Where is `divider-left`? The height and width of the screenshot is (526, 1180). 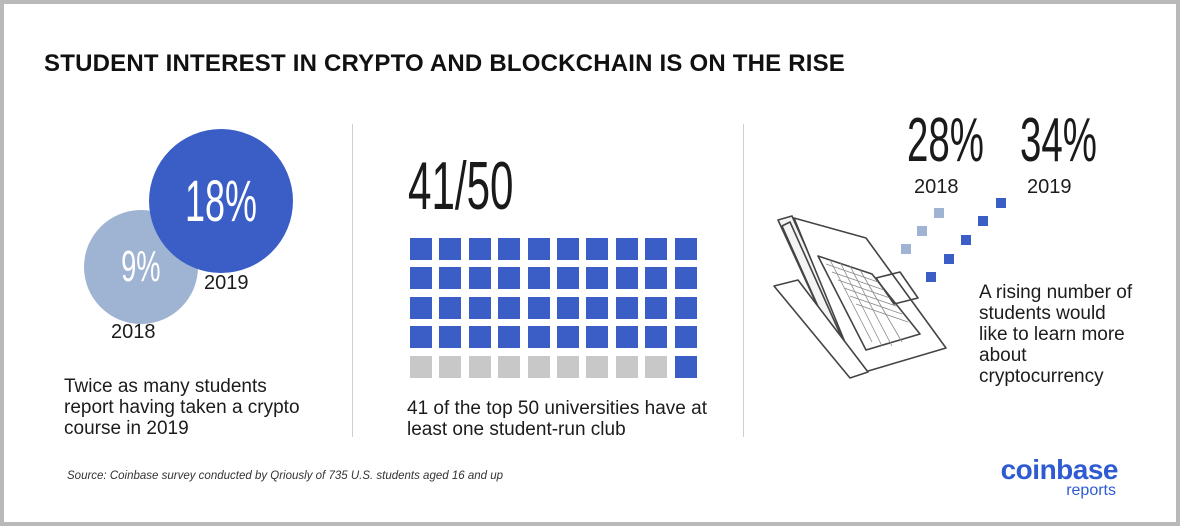
divider-left is located at coordinates (352, 280).